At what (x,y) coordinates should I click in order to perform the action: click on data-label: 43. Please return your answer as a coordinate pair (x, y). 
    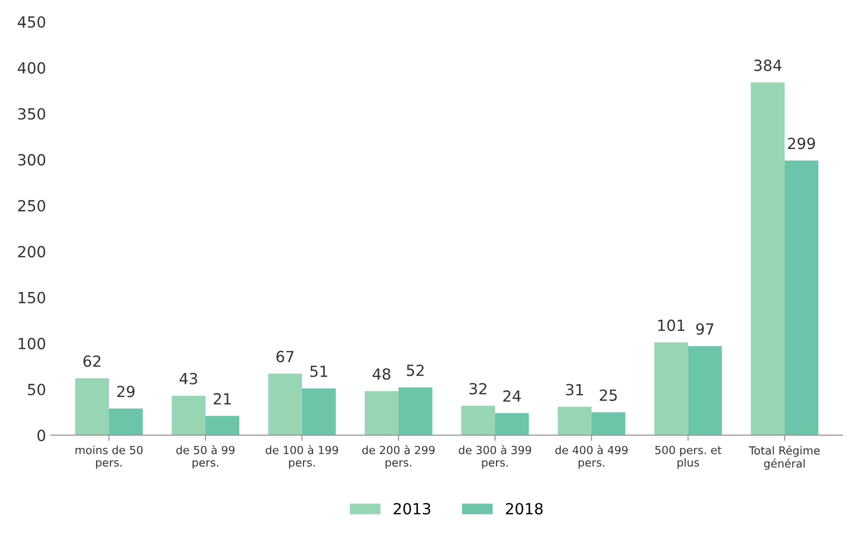
    Looking at the image, I should click on (189, 378).